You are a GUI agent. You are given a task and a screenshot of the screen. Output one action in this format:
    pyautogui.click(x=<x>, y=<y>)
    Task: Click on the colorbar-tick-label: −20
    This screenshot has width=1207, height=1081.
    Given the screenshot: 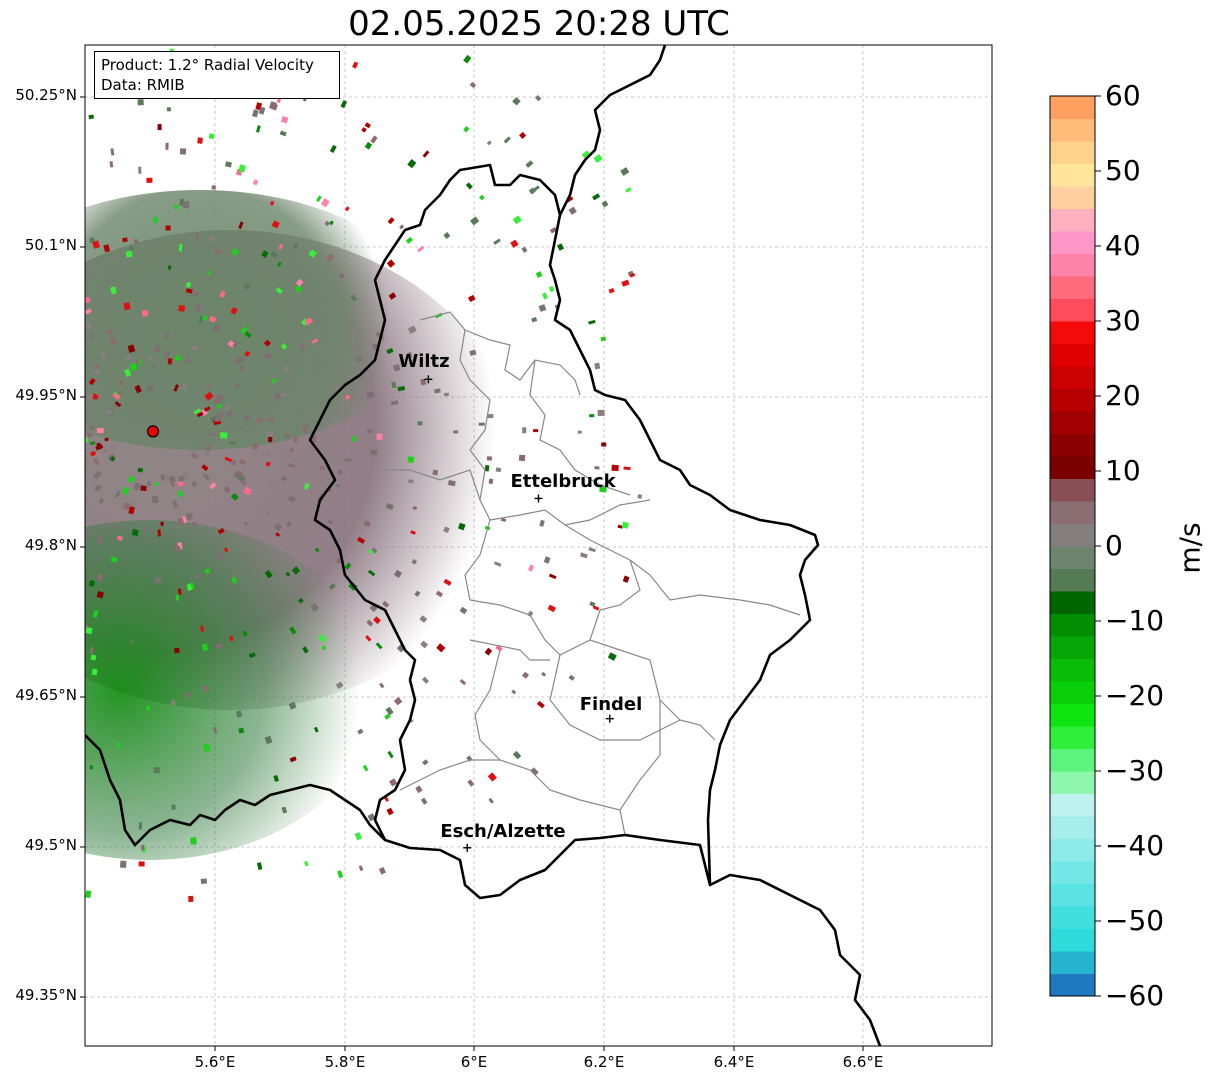 What is the action you would take?
    pyautogui.click(x=1135, y=695)
    